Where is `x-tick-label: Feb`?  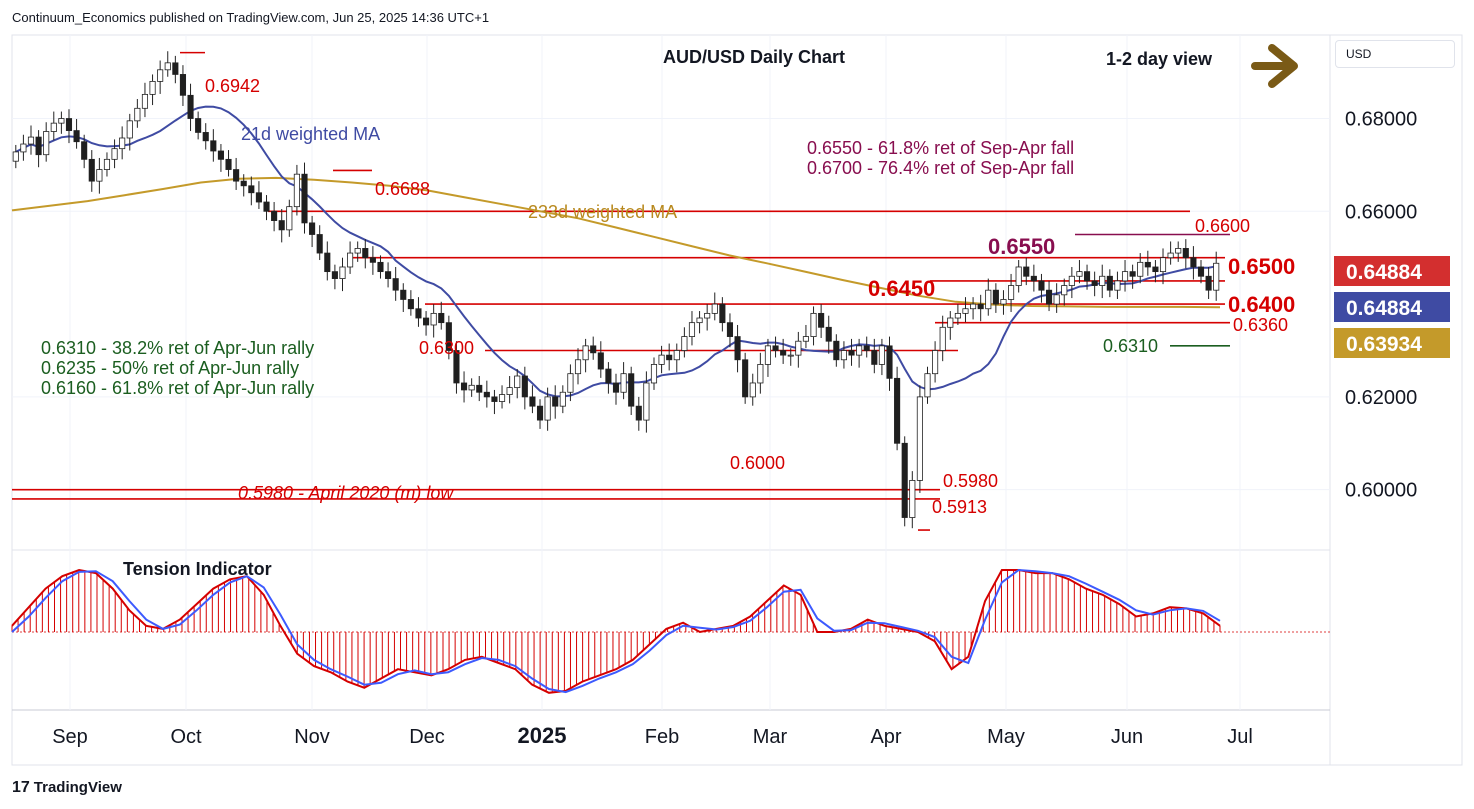
x-tick-label: Feb is located at coordinates (662, 737).